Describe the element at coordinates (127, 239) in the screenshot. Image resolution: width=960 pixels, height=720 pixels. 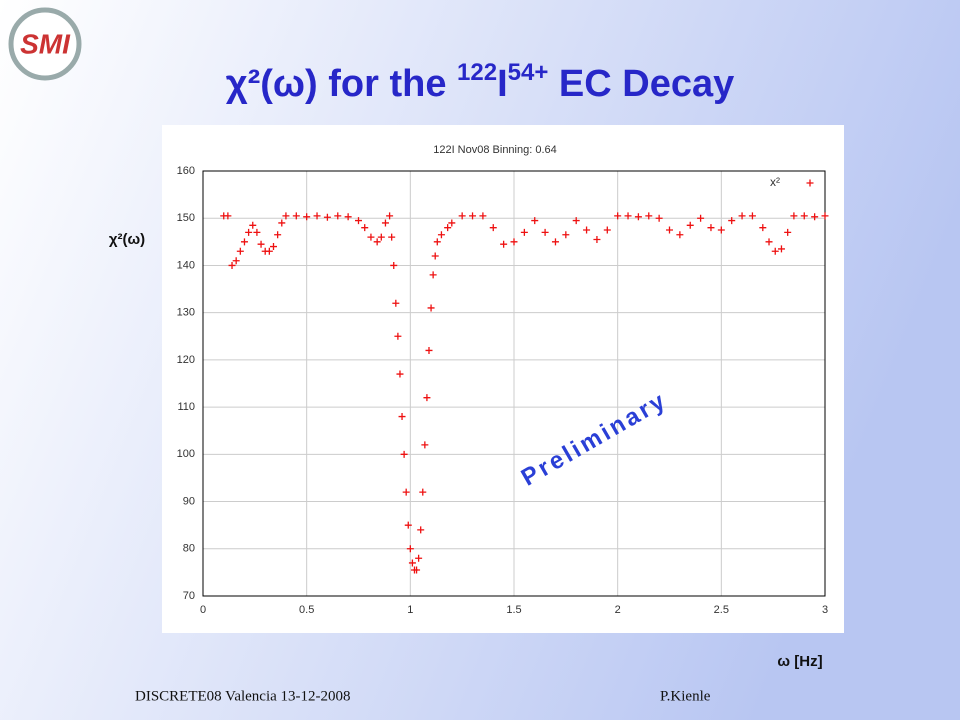
I see `y-axis-label: χ²(ω)` at that location.